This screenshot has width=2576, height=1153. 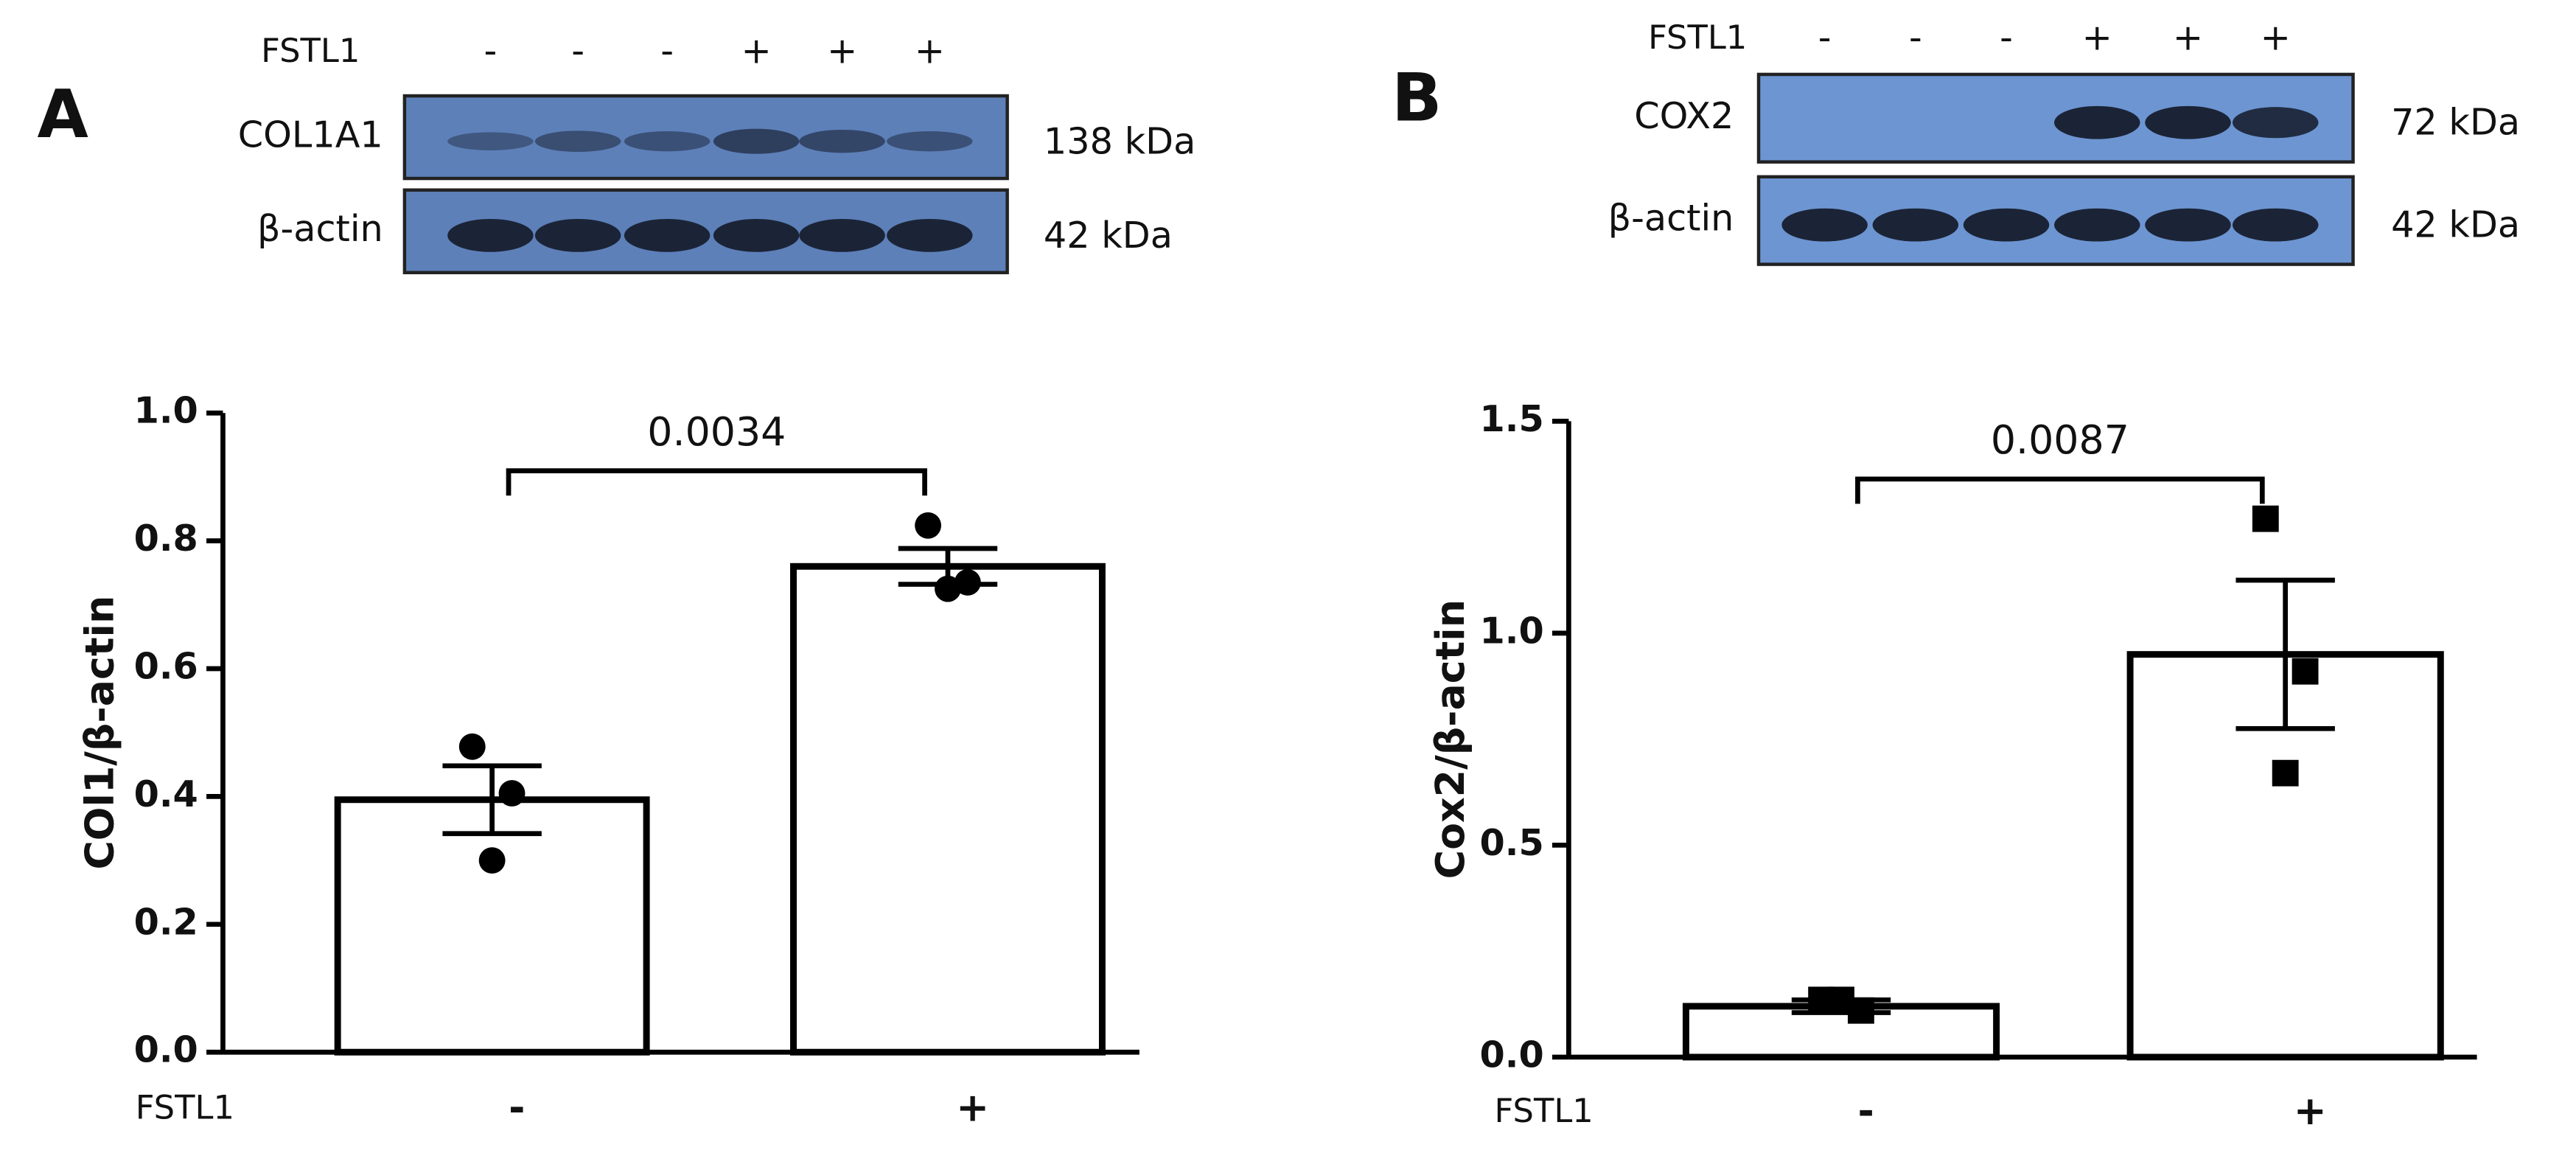 I want to click on blot-row-label: COL1A1, so click(x=310, y=135).